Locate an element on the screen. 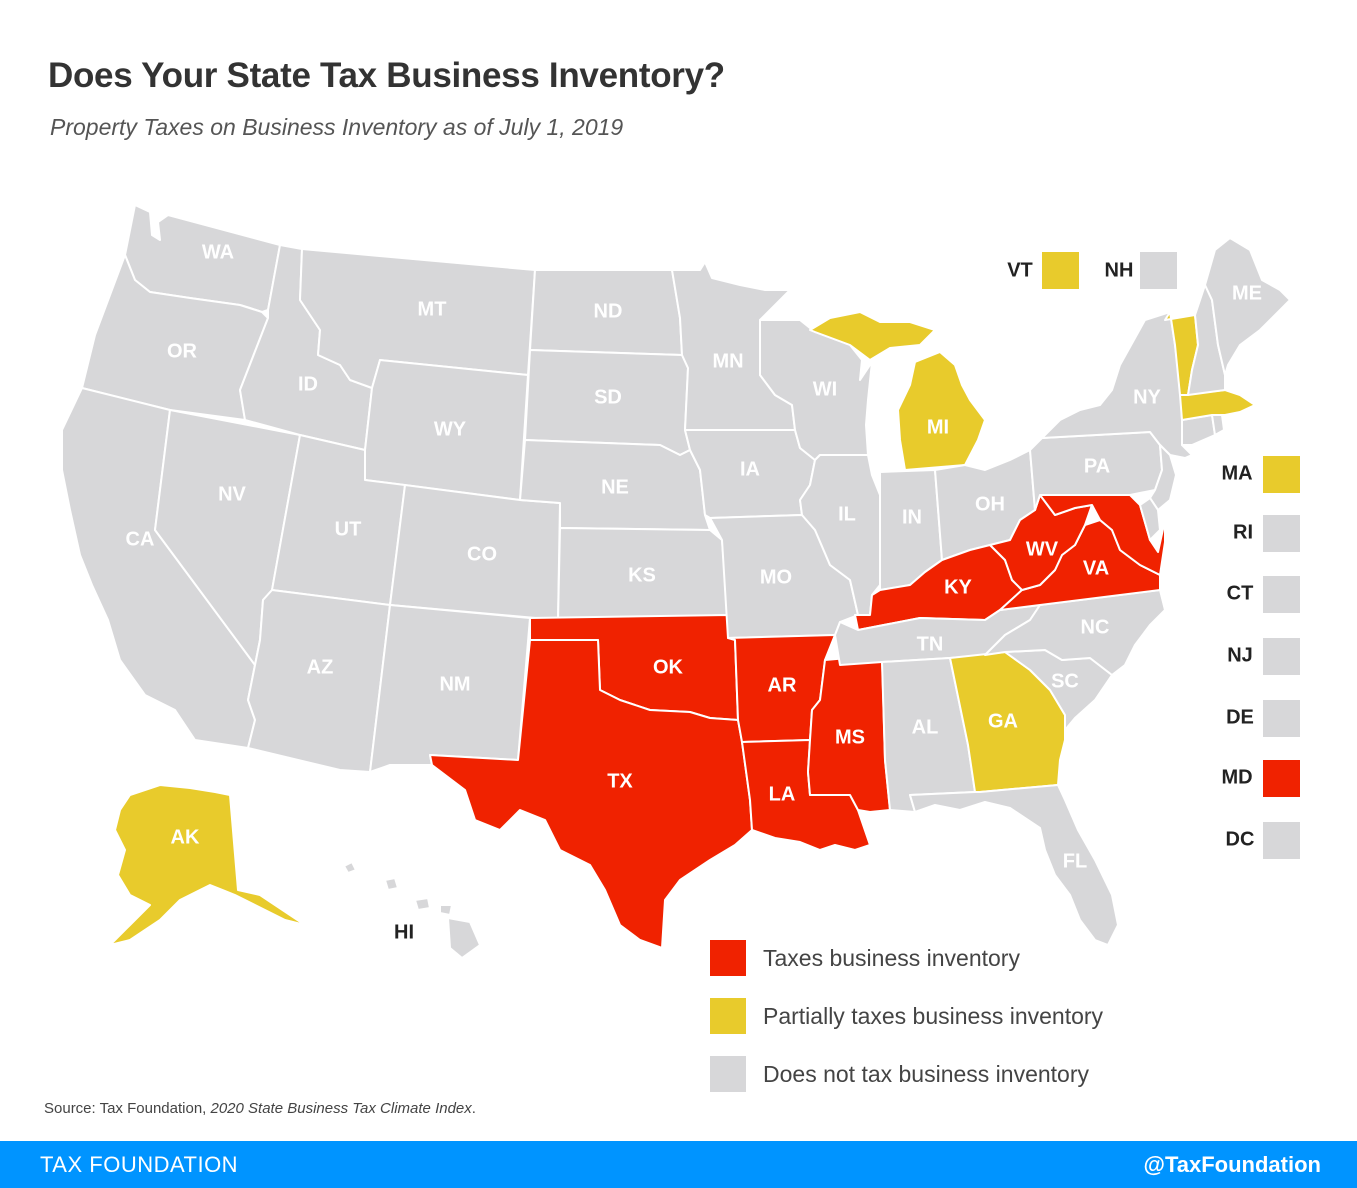 This screenshot has width=1357, height=1188. callout-CT: CT is located at coordinates (1263, 594).